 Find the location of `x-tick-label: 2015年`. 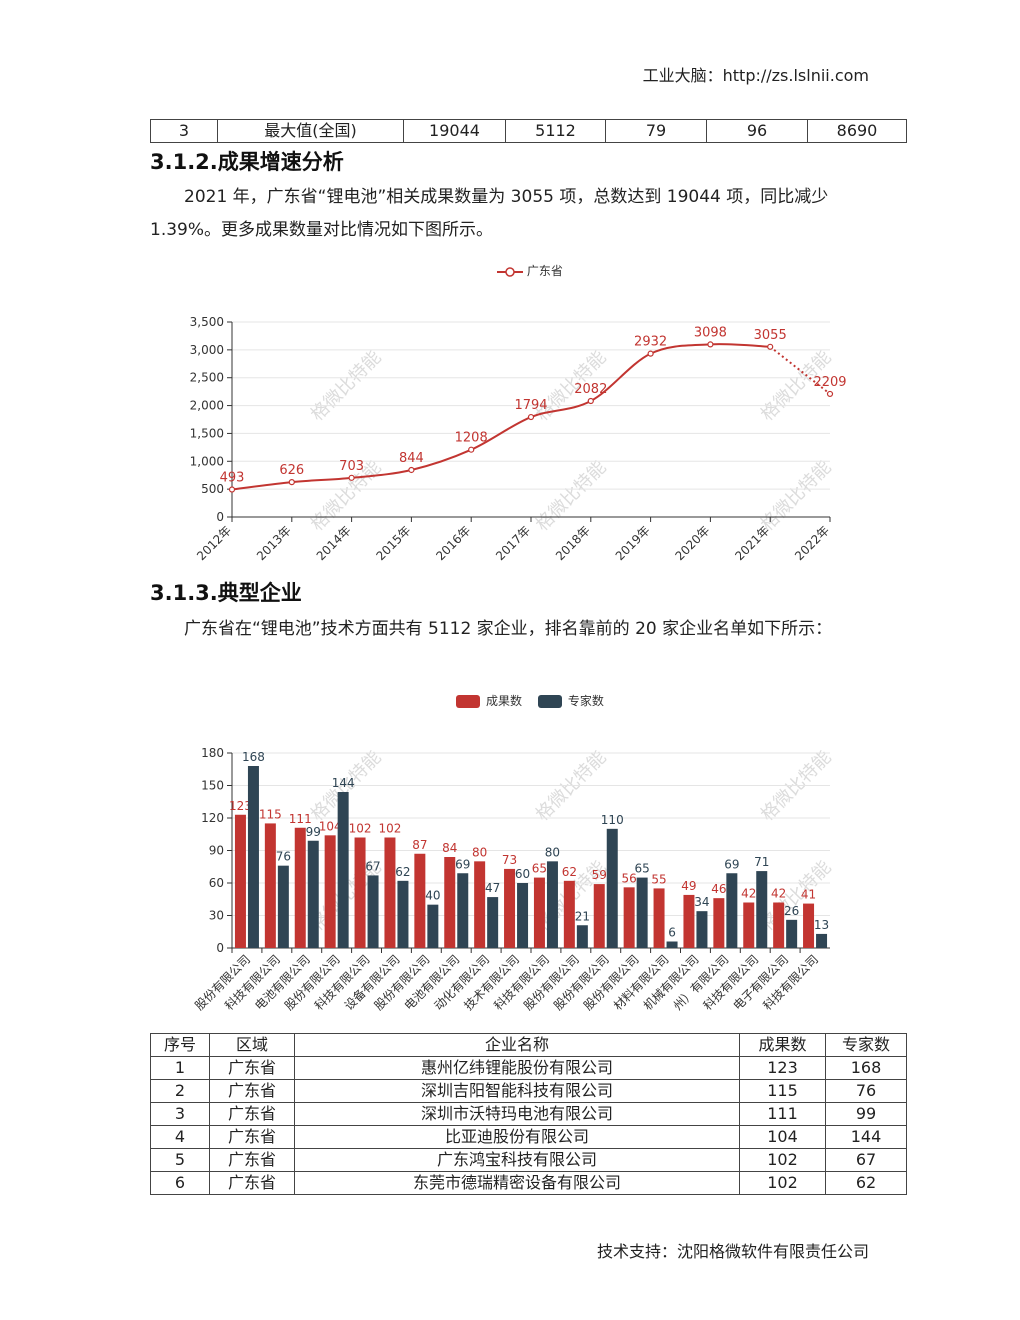

x-tick-label: 2015年 is located at coordinates (394, 543).